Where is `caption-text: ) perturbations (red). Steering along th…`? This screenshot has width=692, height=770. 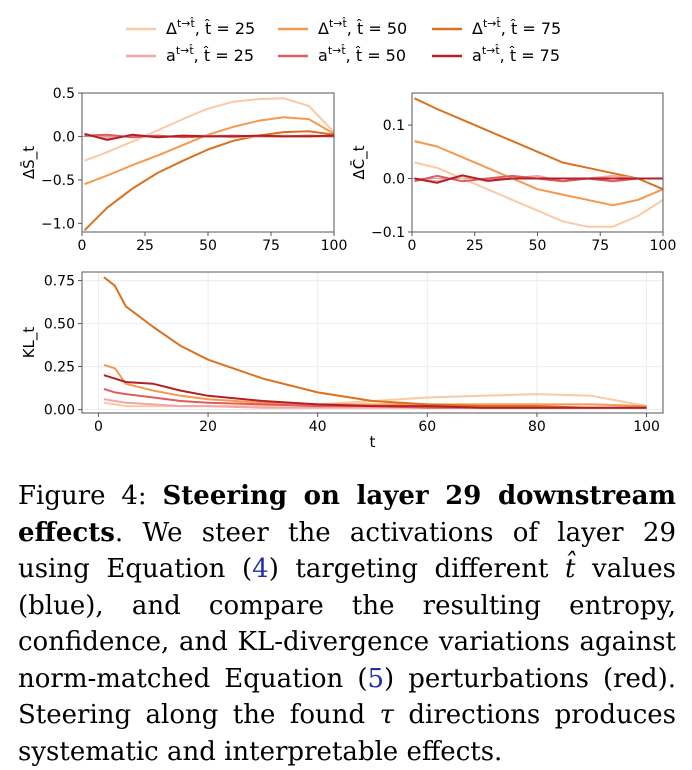
caption-text: ) perturbations (red). Steering along th… is located at coordinates (347, 697).